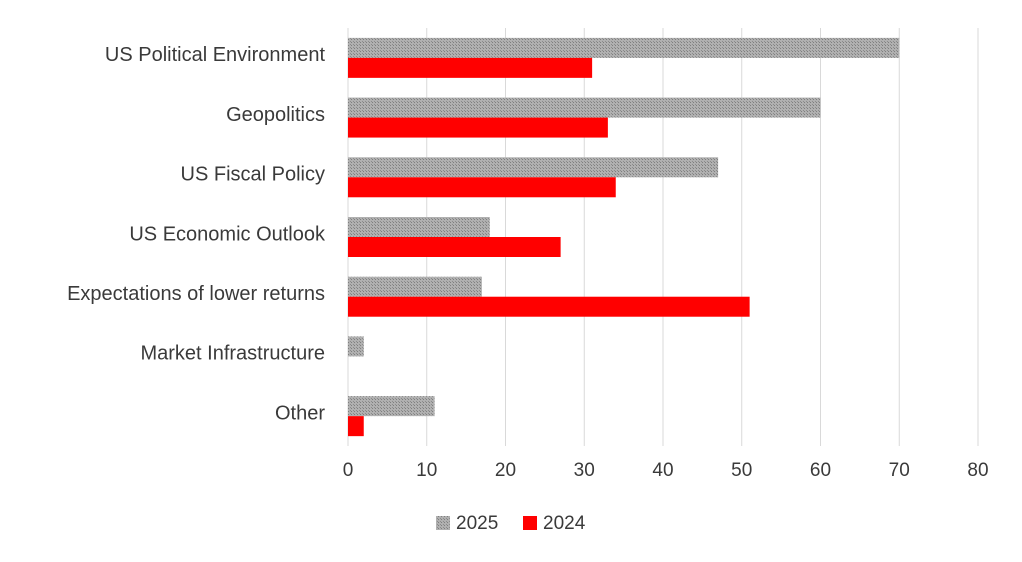 The width and height of the screenshot is (1022, 562). I want to click on x-tick-label: 20, so click(505, 470).